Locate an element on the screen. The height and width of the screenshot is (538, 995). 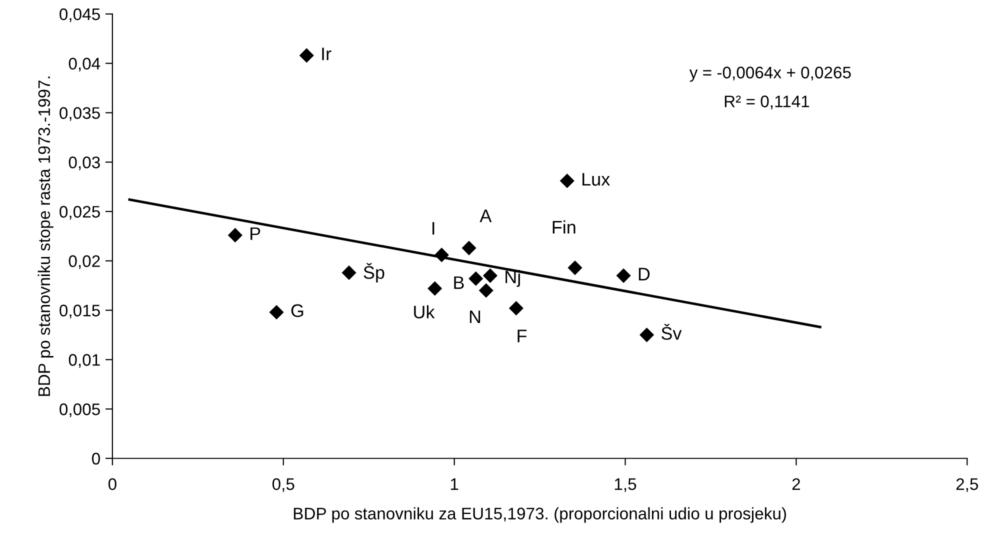
annotation: B is located at coordinates (459, 282).